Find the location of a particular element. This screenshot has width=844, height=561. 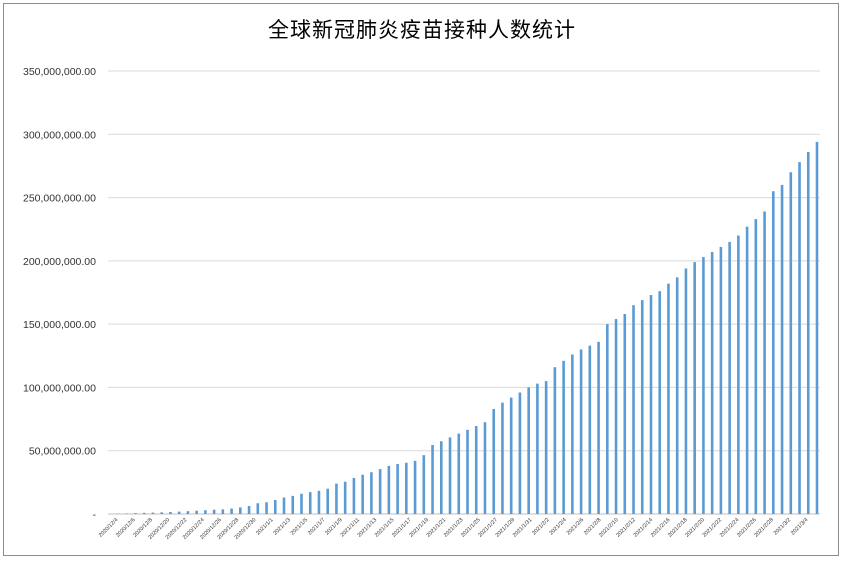

y-tick-label: 100,000,000.00 is located at coordinates (59, 388).